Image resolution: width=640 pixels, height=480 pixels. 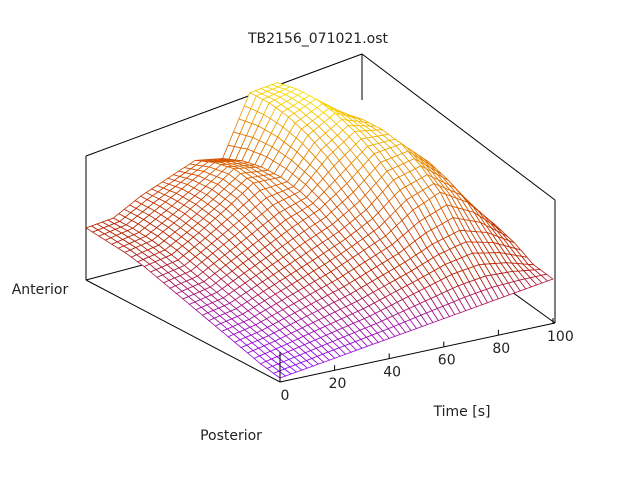 I want to click on x-tick-label: 40, so click(x=392, y=372).